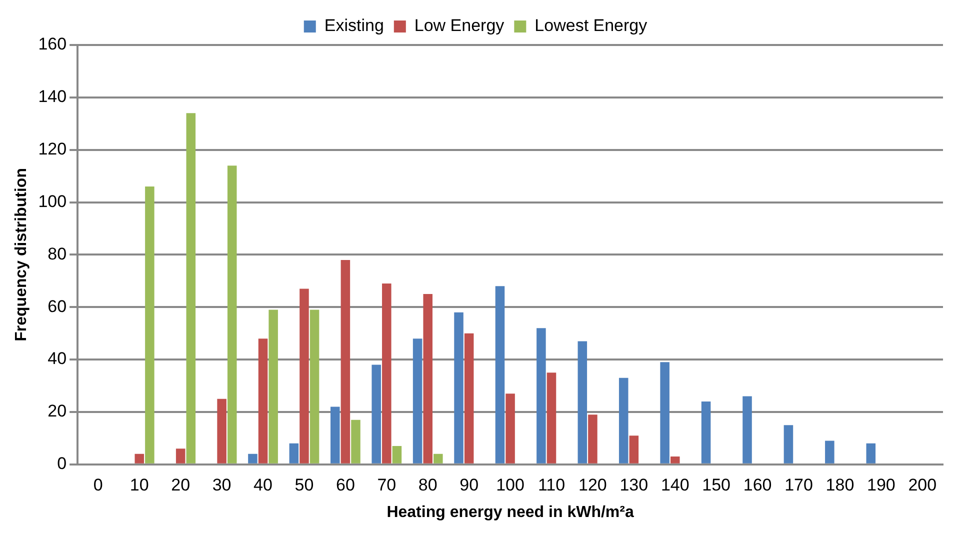 The width and height of the screenshot is (961, 534). I want to click on y-tick-label: 20, so click(57, 411).